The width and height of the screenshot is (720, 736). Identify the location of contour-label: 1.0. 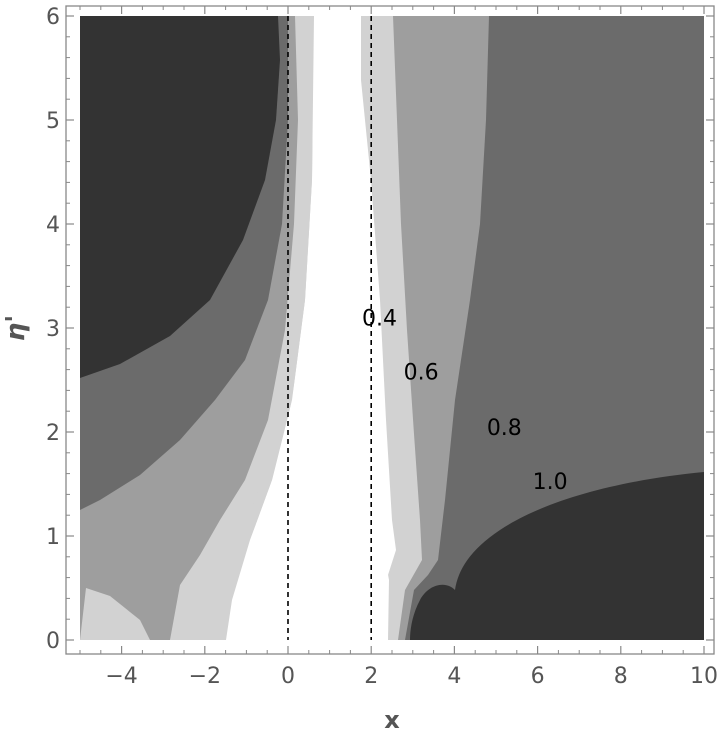
(550, 482).